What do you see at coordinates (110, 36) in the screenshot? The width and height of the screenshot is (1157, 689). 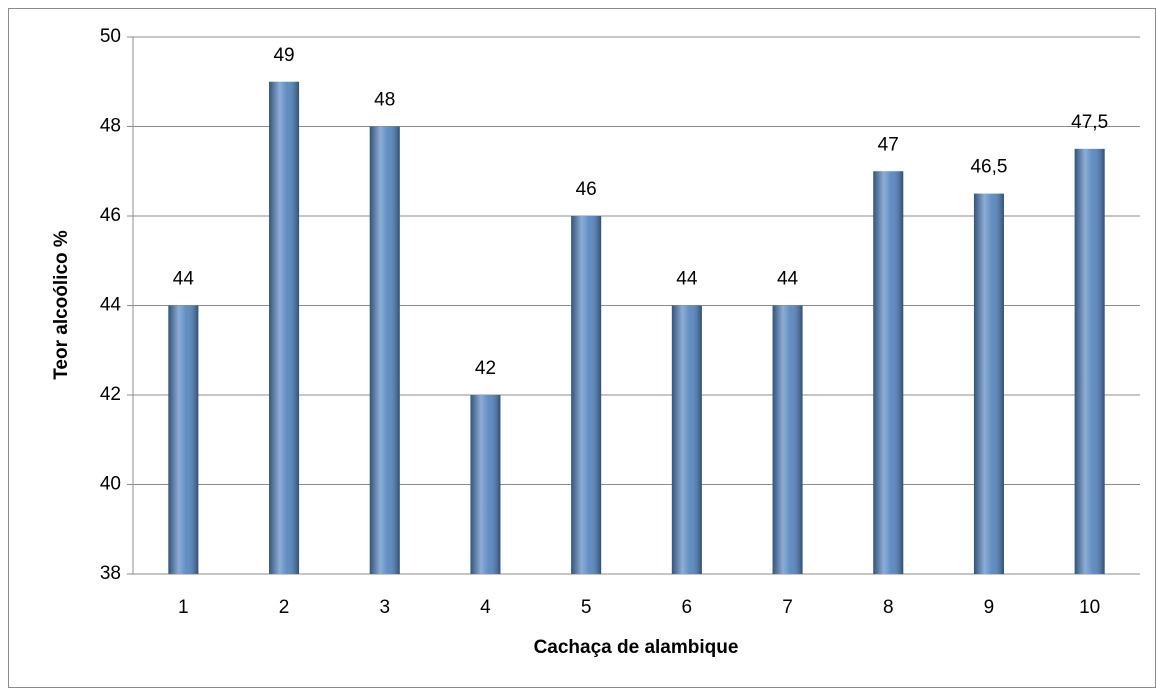 I see `y-tick-label: 50` at bounding box center [110, 36].